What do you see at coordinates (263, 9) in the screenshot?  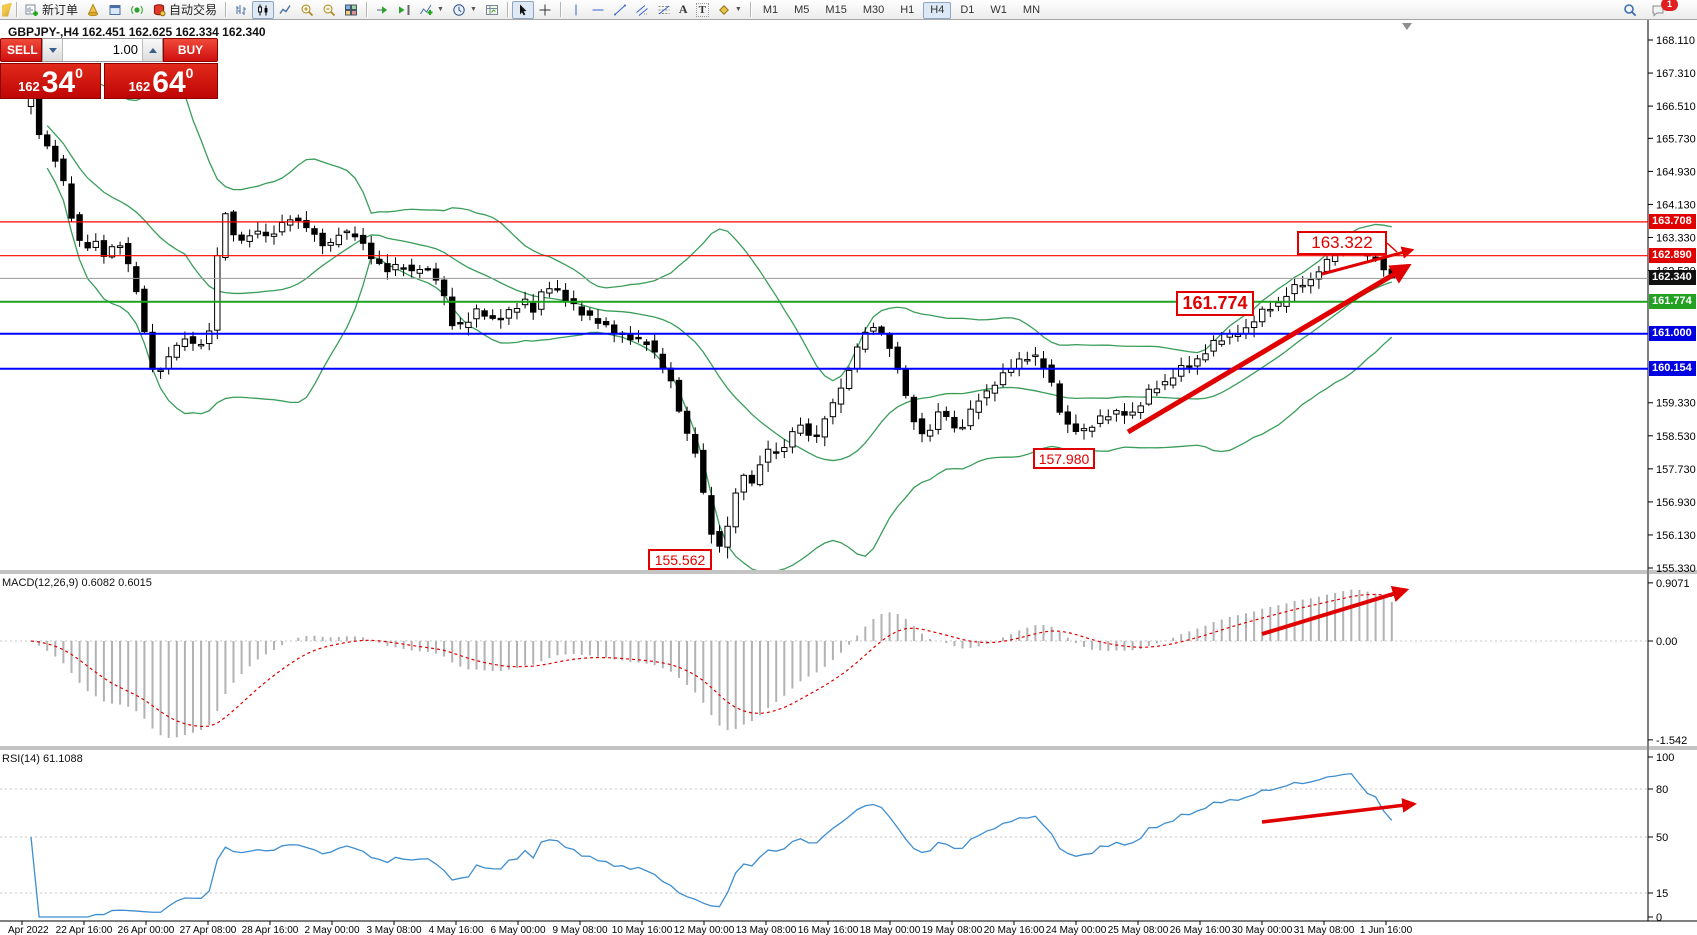 I see `candlestick-mode-button` at bounding box center [263, 9].